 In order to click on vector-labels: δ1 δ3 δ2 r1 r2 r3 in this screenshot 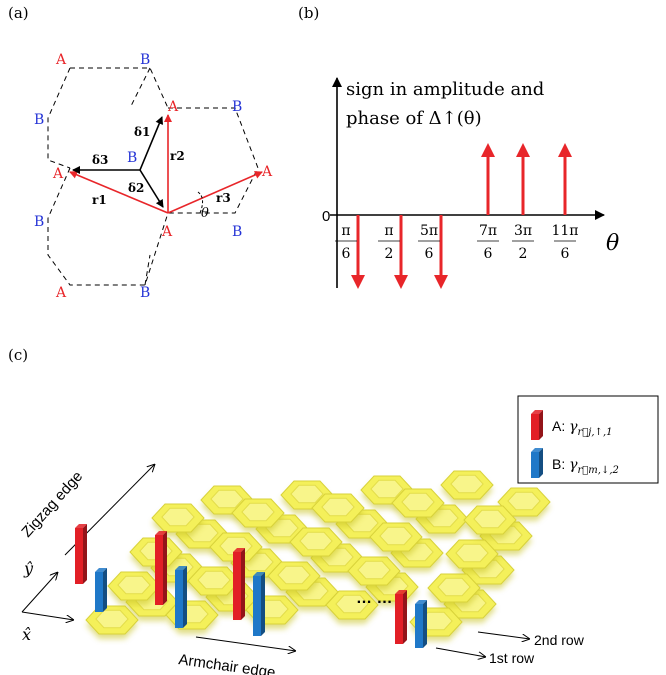, I will do `click(161, 166)`.